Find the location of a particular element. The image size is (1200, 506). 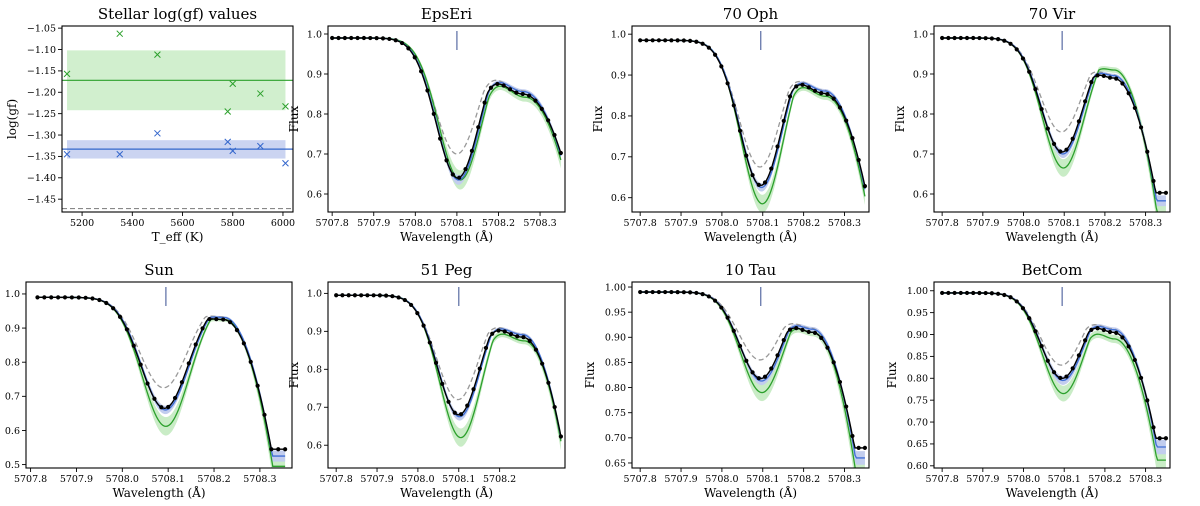

plot-area is located at coordinates (753, 377).